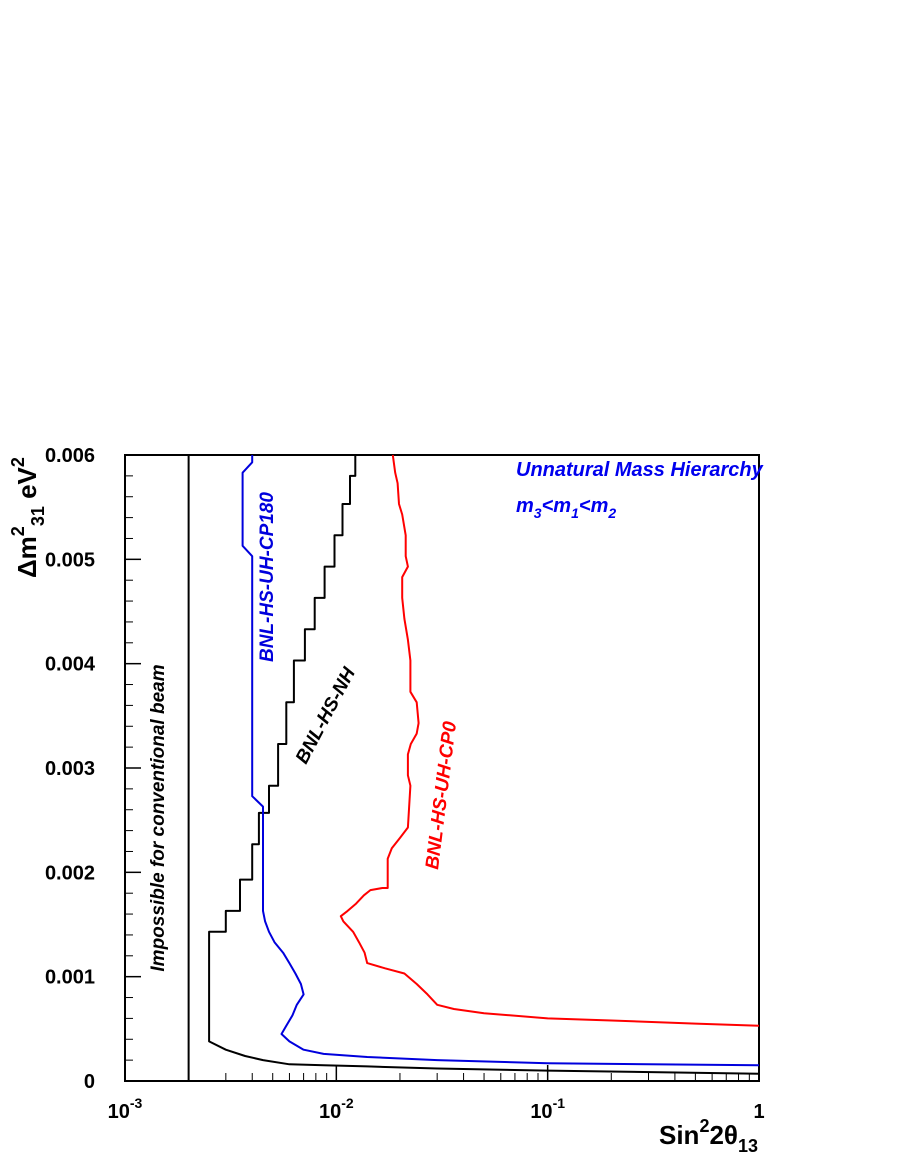  I want to click on y-tick-label: 0.003, so click(70, 769).